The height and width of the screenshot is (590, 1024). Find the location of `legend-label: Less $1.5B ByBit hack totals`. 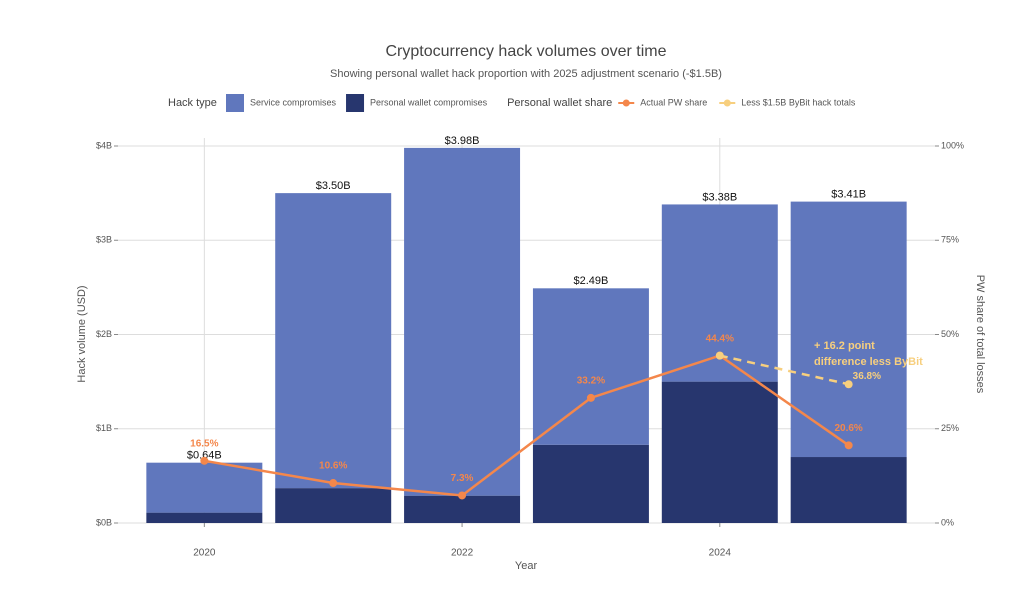

legend-label: Less $1.5B ByBit hack totals is located at coordinates (798, 102).